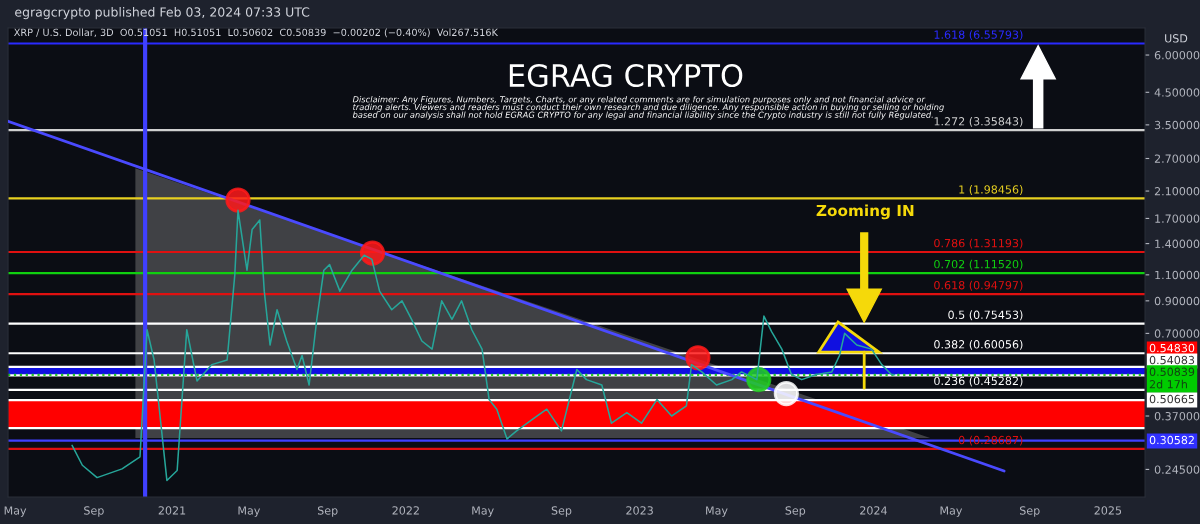 The image size is (1200, 524). What do you see at coordinates (626, 75) in the screenshot?
I see `text: EGRAG CRYPTO` at bounding box center [626, 75].